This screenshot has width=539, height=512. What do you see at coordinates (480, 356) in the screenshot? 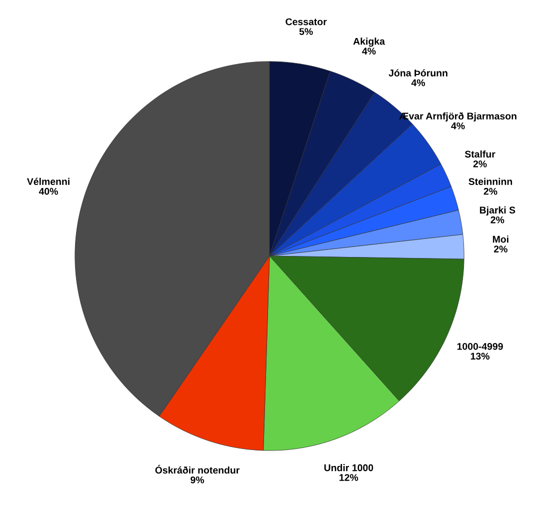
I see `data-label: 13%` at bounding box center [480, 356].